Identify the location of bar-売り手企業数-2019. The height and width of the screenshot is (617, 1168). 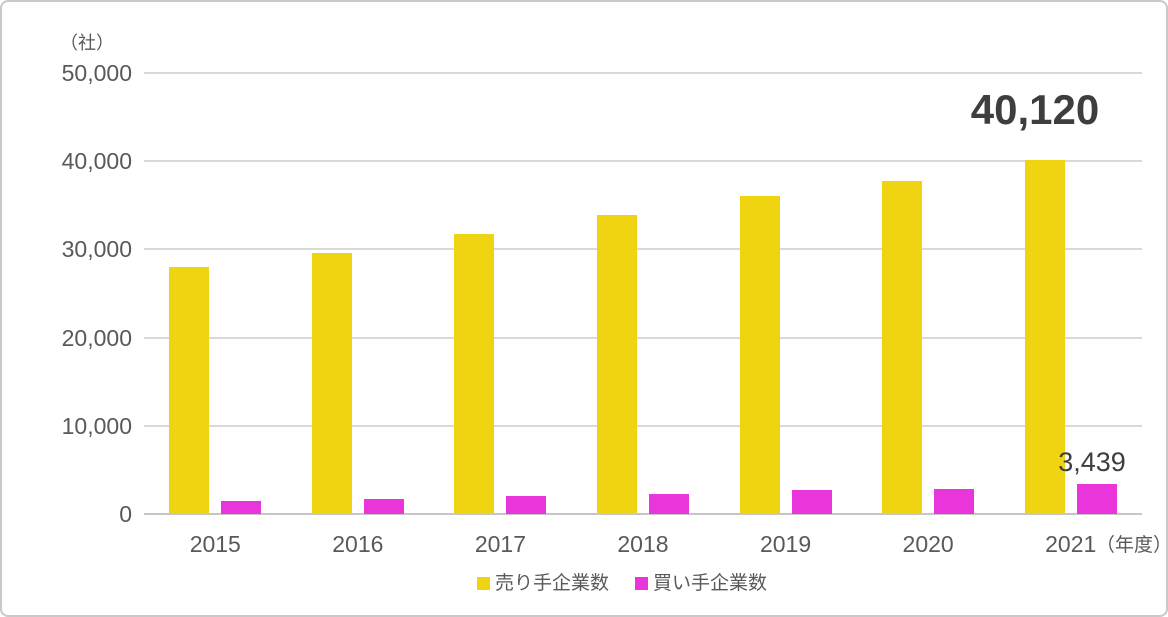
(759, 355).